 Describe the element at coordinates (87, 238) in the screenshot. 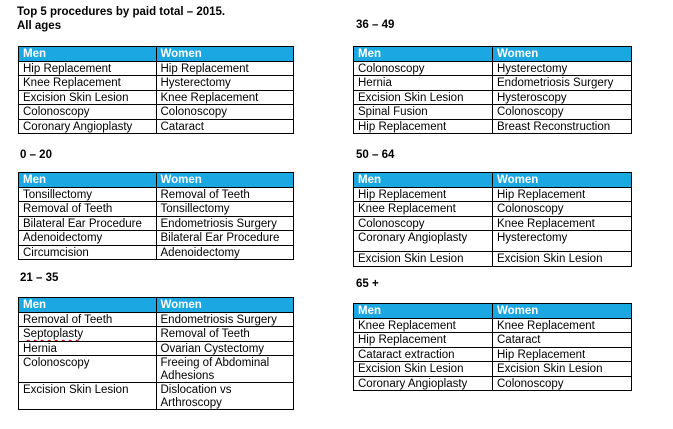

I see `men-procedure-cell: Adenoidectomy` at that location.